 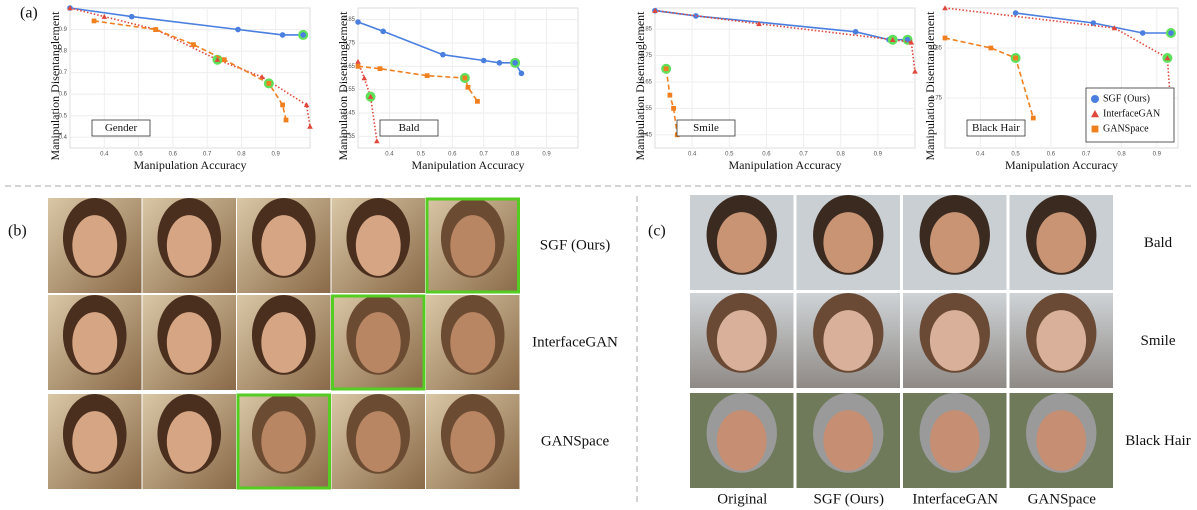 What do you see at coordinates (104, 155) in the screenshot?
I see `x-tick-label: 0.4` at bounding box center [104, 155].